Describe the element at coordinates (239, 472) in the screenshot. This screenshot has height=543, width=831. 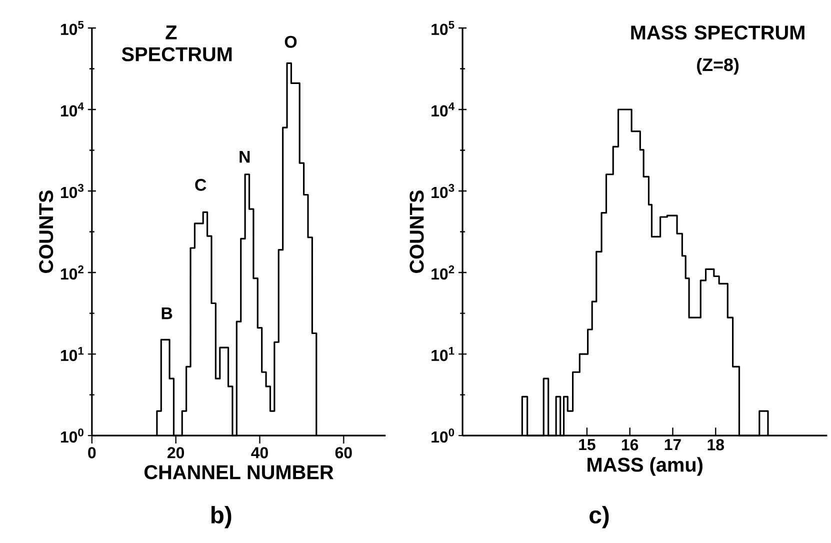
I see `x-axis-title: CHANNEL NUMBER` at that location.